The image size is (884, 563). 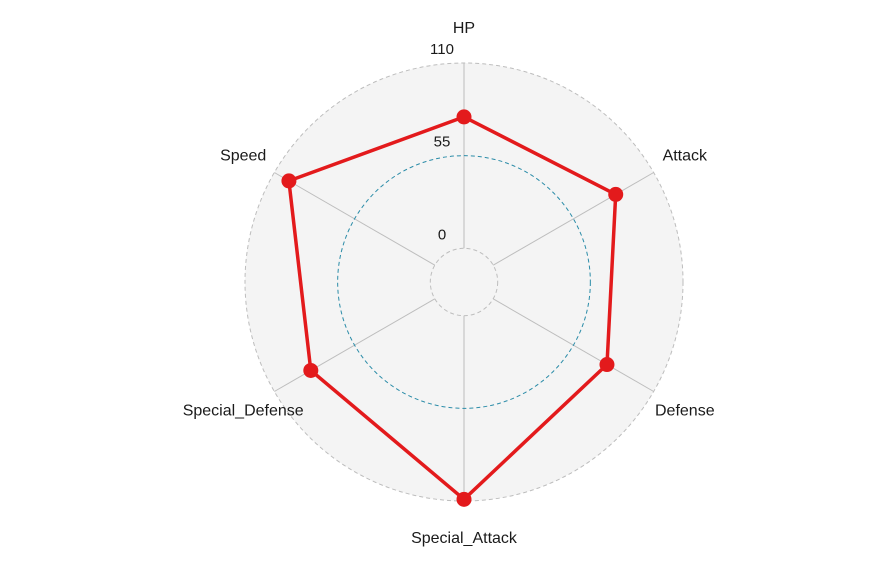 What do you see at coordinates (464, 538) in the screenshot?
I see `axis-label-special-attack: Special_Attack` at bounding box center [464, 538].